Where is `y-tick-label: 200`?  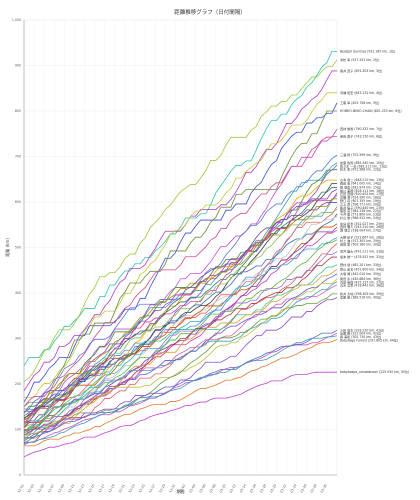
y-tick-label: 200 is located at coordinates (18, 384).